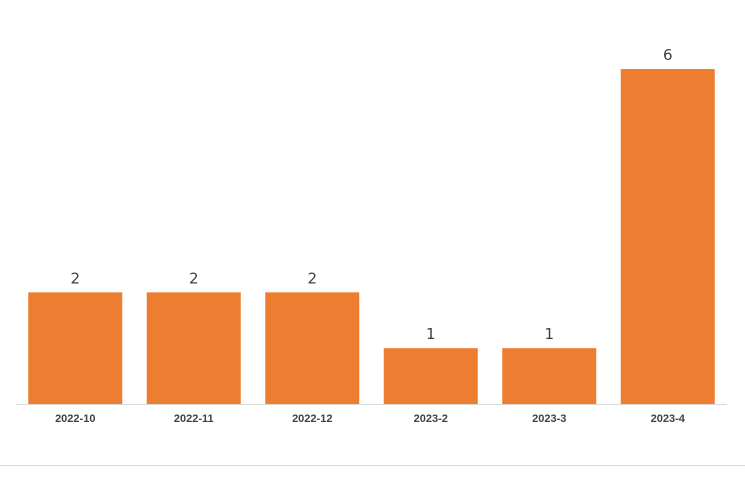  What do you see at coordinates (194, 419) in the screenshot?
I see `x-tick-label-2022-11: 2022-11` at bounding box center [194, 419].